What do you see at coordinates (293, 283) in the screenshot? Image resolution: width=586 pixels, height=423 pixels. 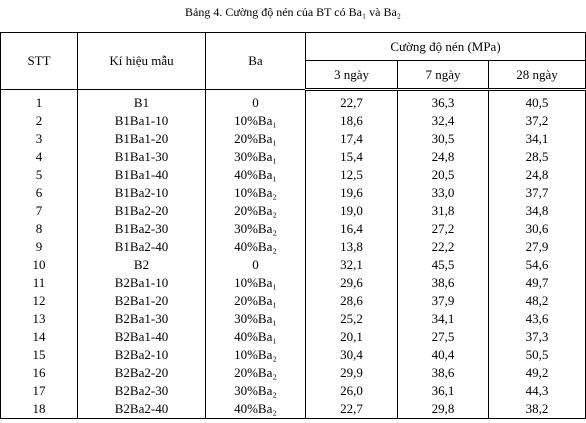 I see `table-row: 11 B2Ba1-10 10%Ba₁ 29,6 38,6 49,7` at bounding box center [293, 283].